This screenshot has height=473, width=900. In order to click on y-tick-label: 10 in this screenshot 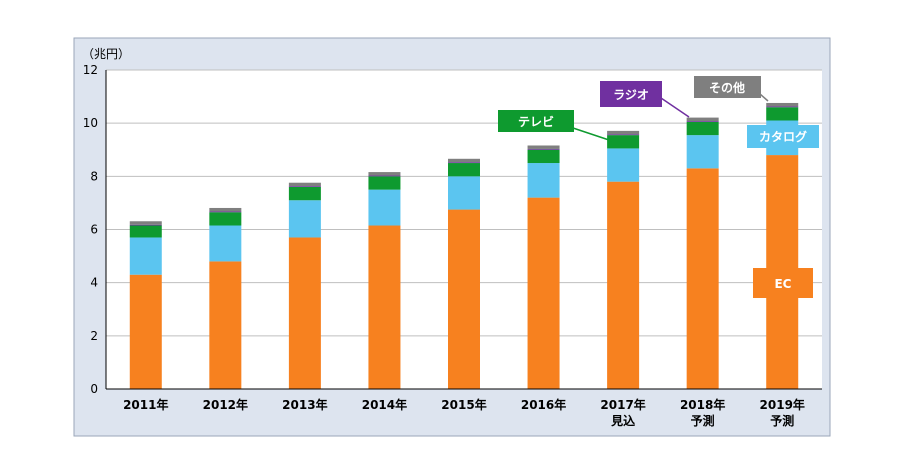, I will do `click(90, 123)`.